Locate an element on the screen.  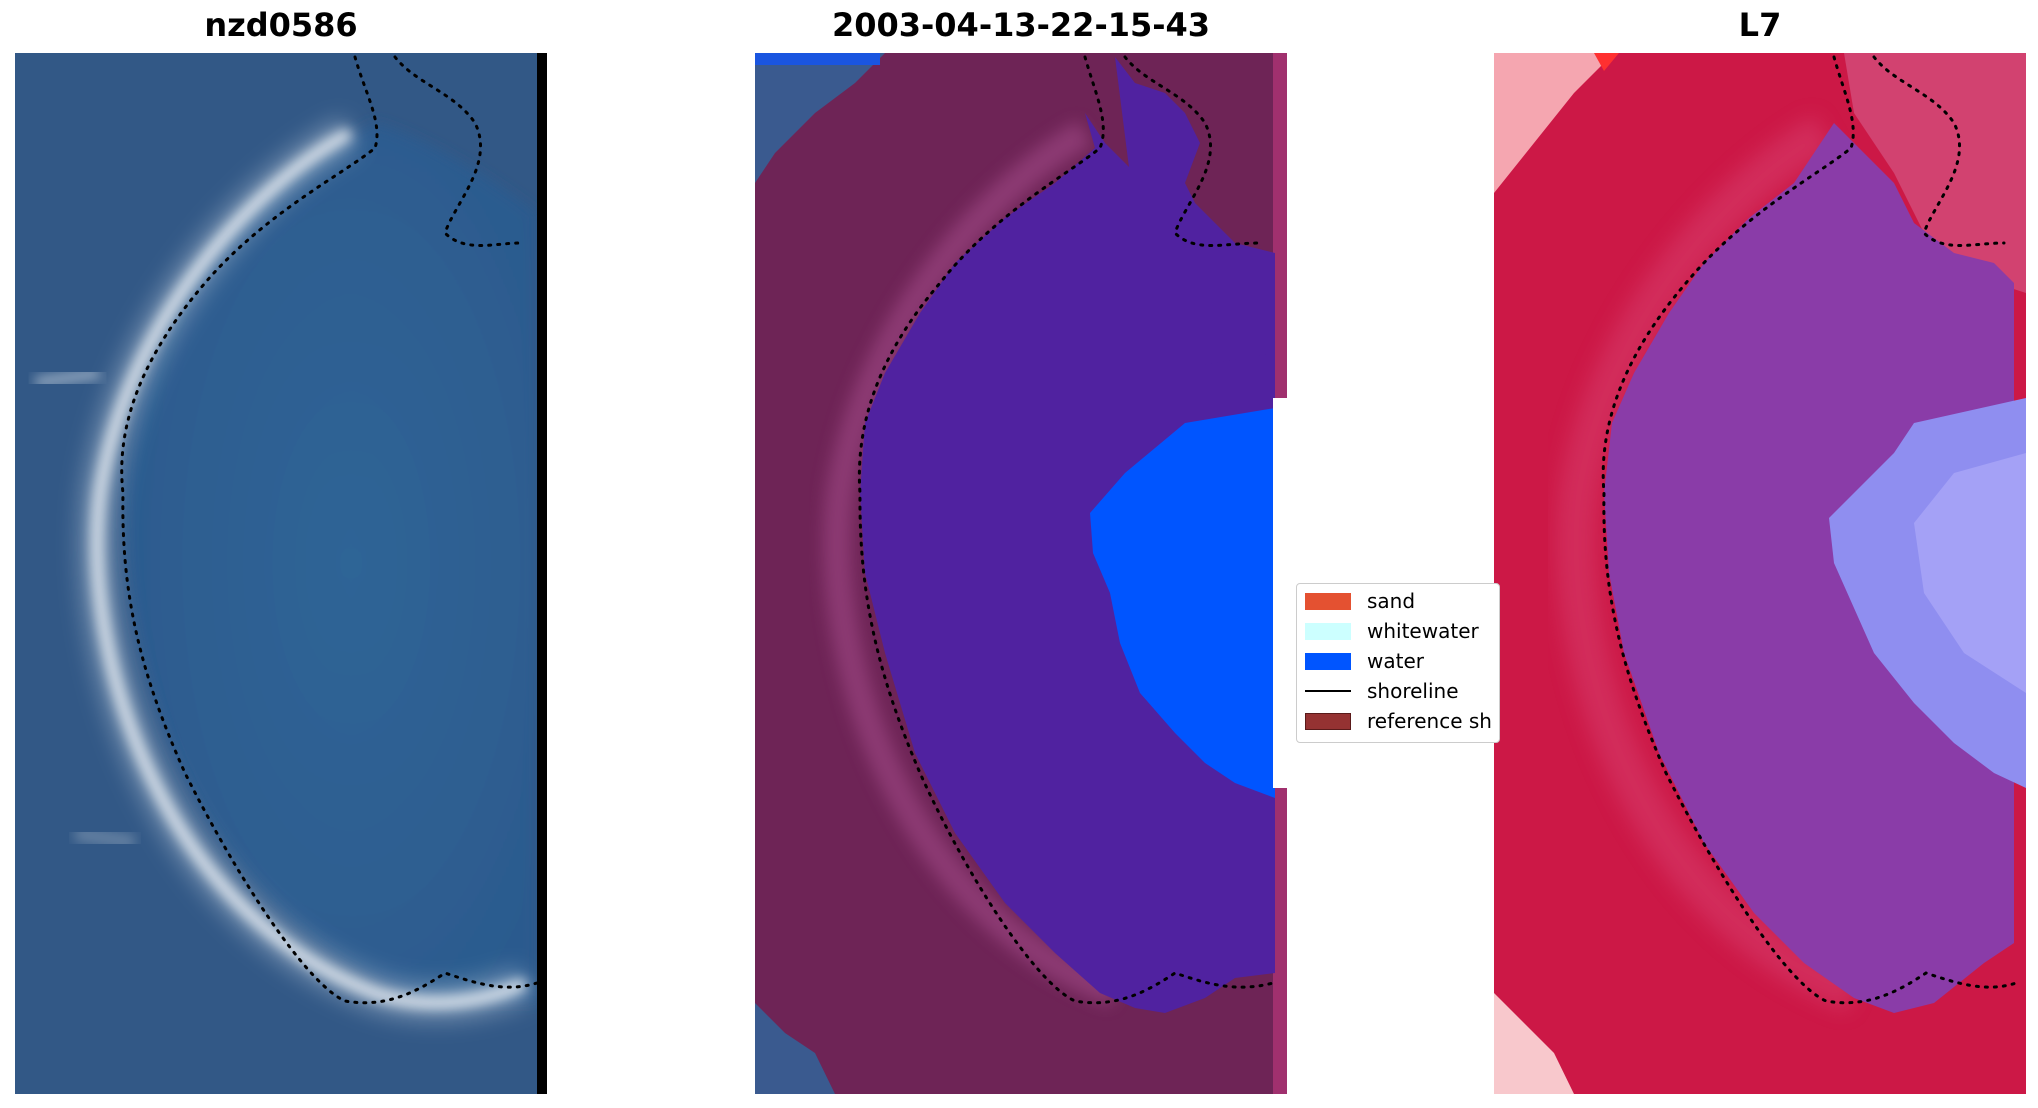
panel-title-classified: 2003-04-13-22-15-43 is located at coordinates (1021, 25).